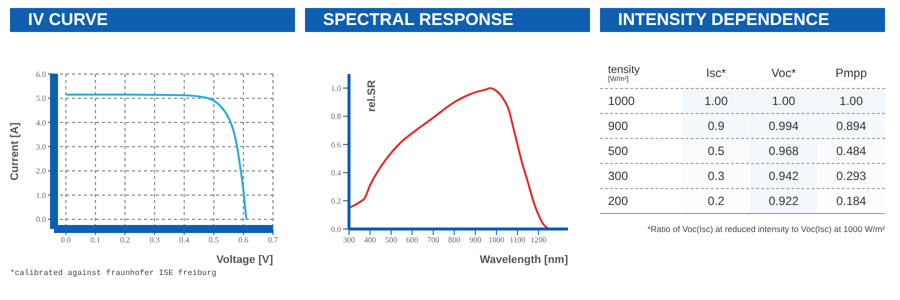 Image resolution: width=900 pixels, height=300 pixels. Describe the element at coordinates (716, 176) in the screenshot. I see `data-label: 0.3` at that location.